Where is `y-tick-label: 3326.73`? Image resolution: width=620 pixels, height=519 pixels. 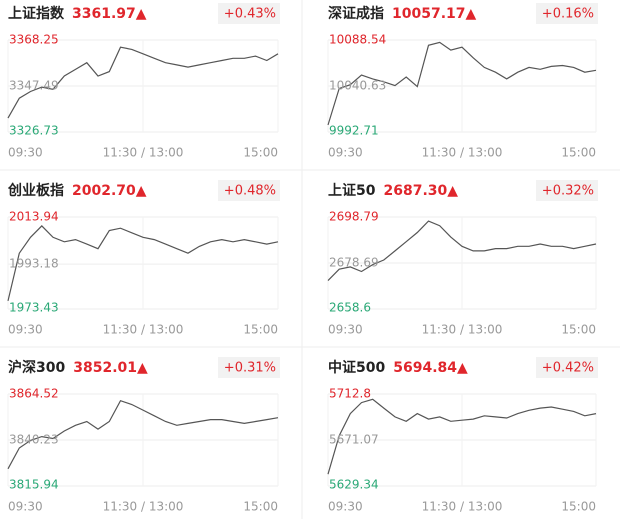
y-tick-label: 3326.73 is located at coordinates (34, 131).